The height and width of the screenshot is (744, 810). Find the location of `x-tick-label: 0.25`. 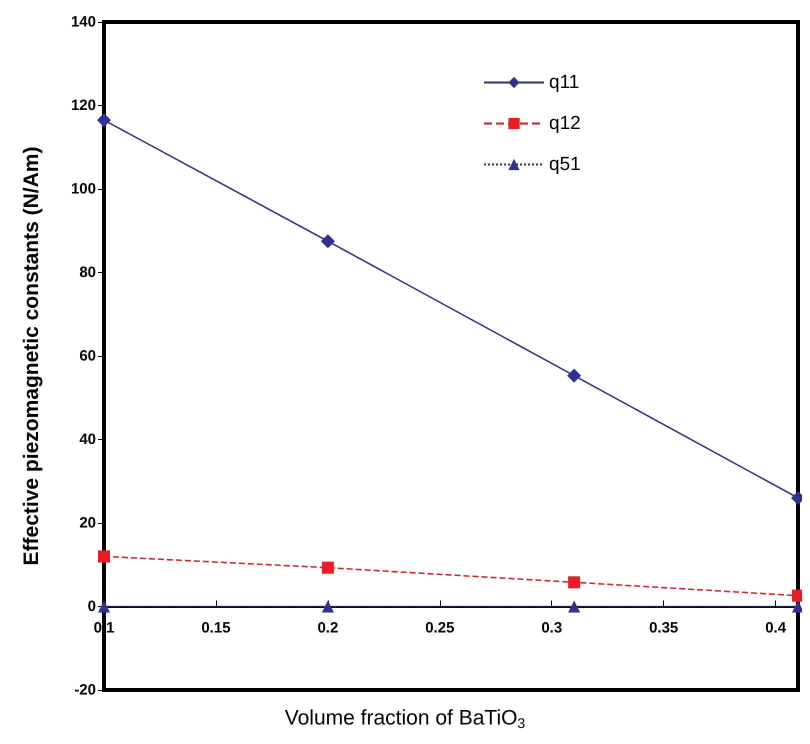

x-tick-label: 0.25 is located at coordinates (439, 628).